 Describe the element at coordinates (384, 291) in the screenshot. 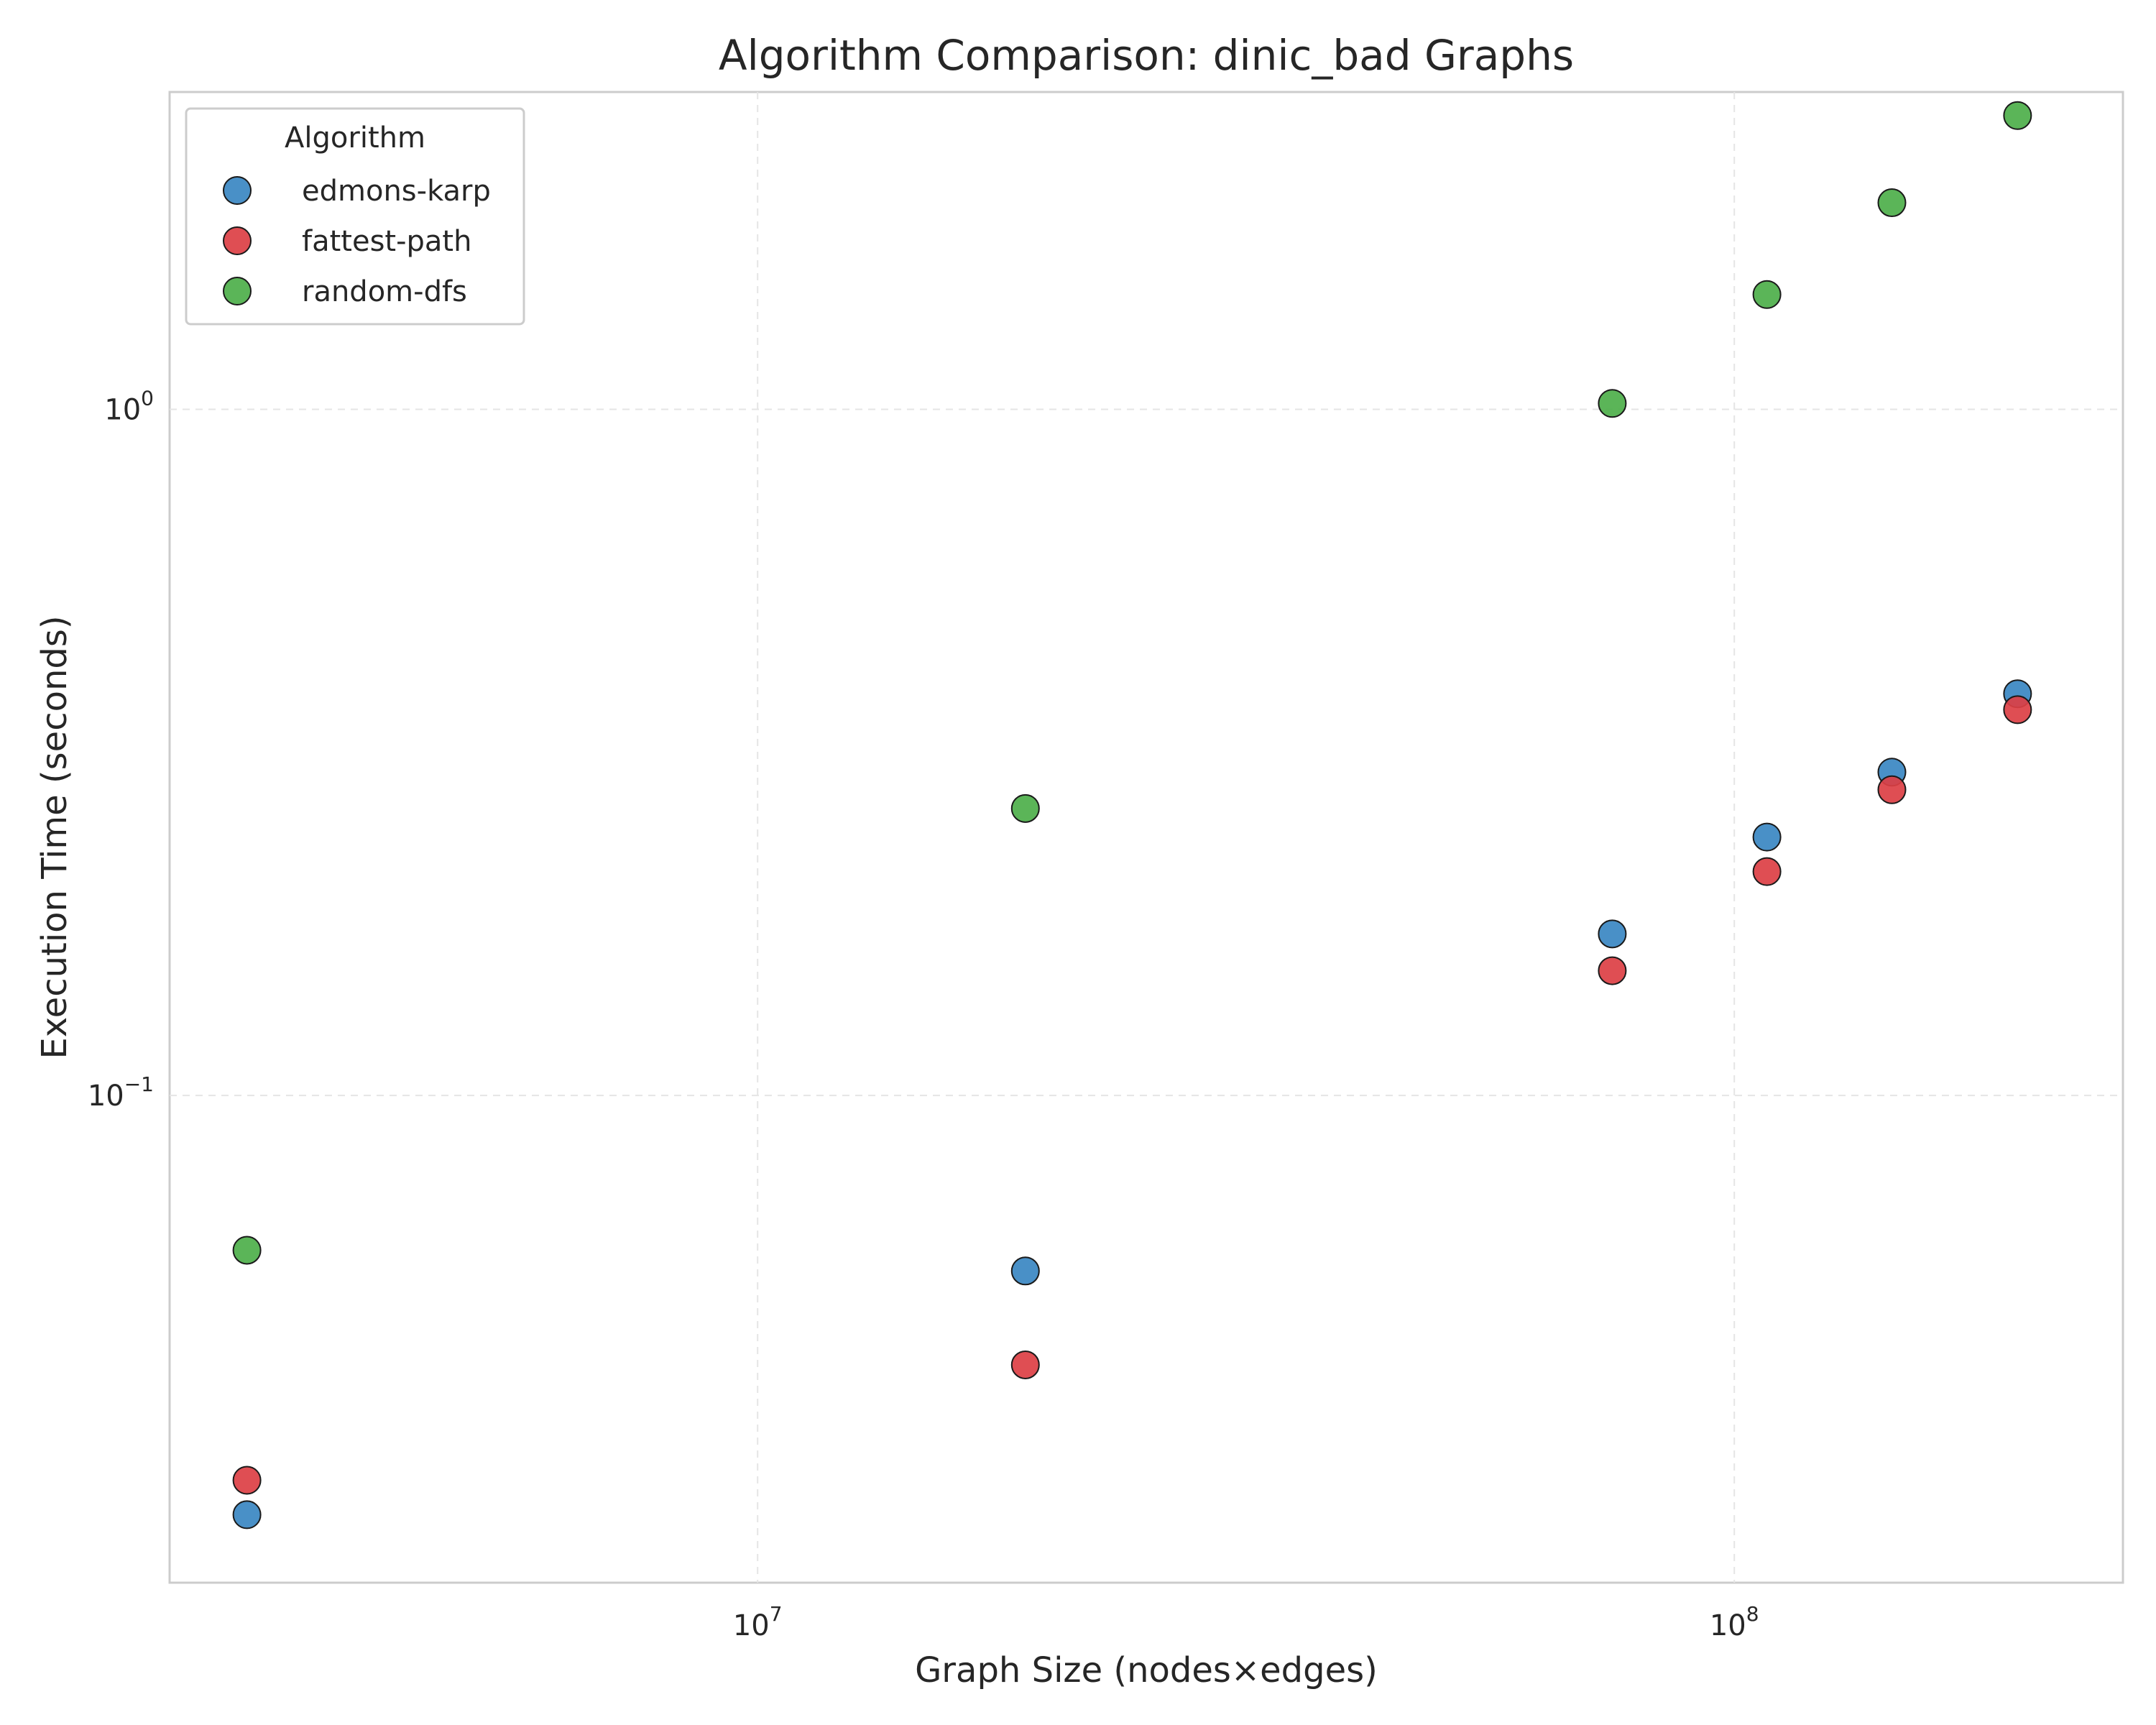

I see `legend-label: random-dfs` at that location.